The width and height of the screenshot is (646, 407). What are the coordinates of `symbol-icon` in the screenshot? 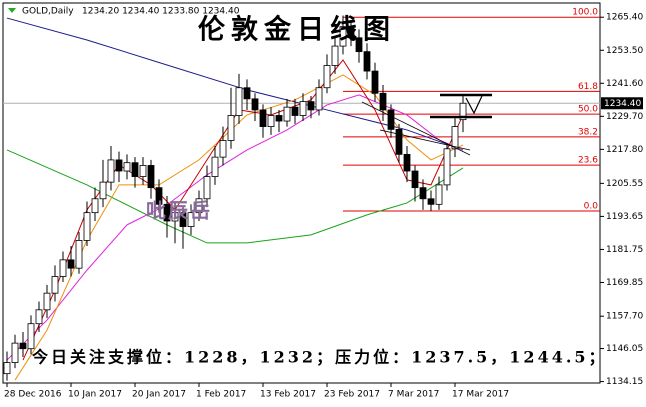 It's located at (12, 10).